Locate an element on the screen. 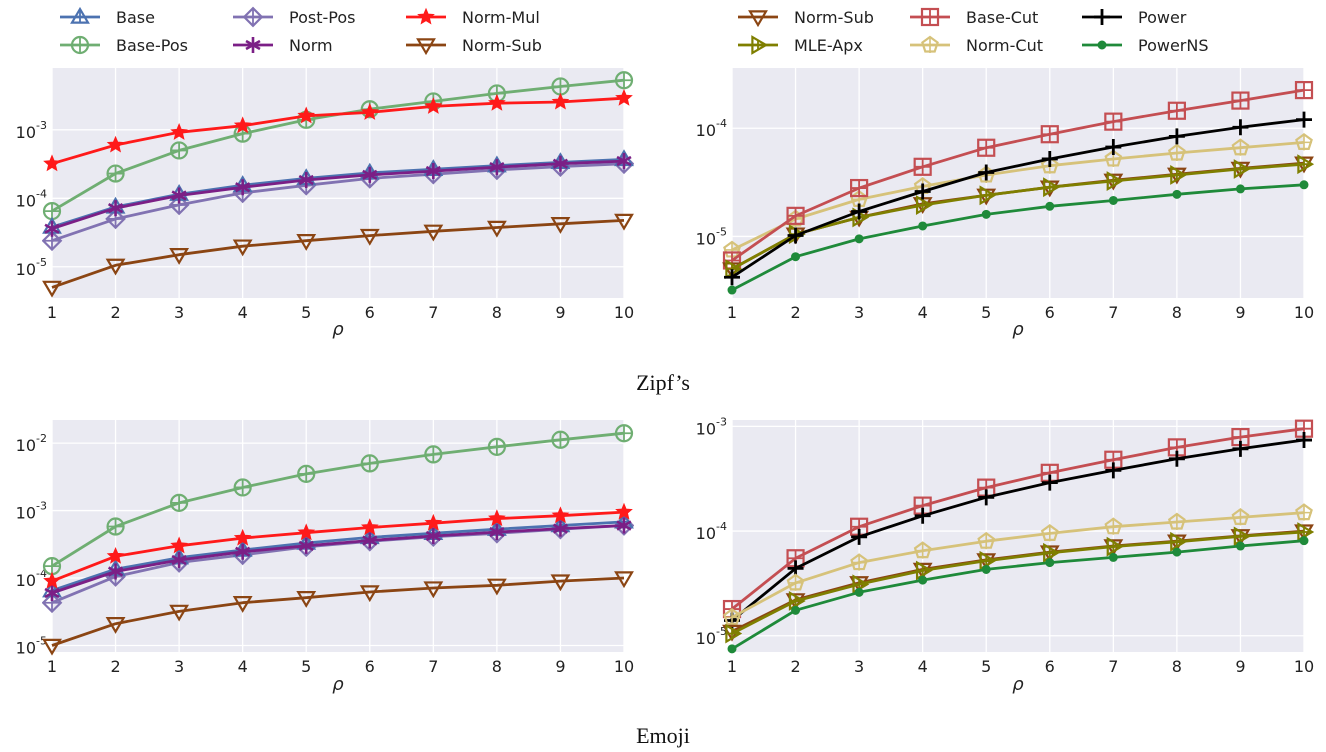 The height and width of the screenshot is (752, 1326). x-tick-label: 1 is located at coordinates (52, 312).